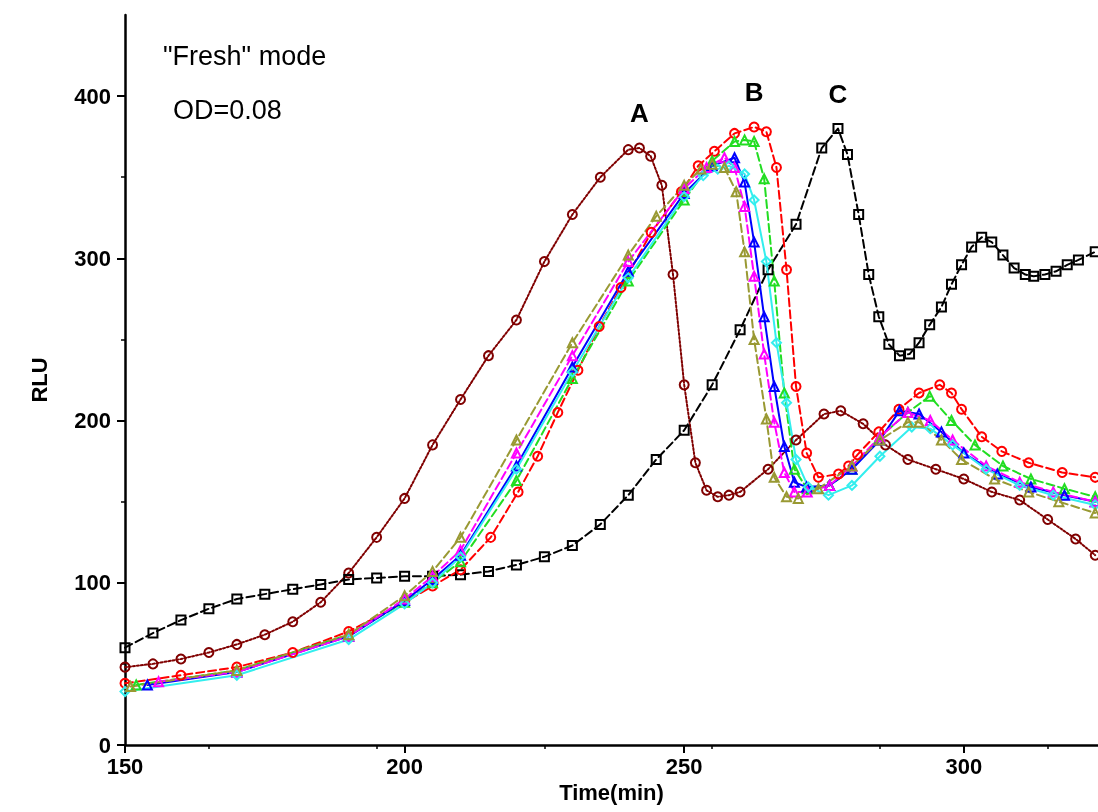 The width and height of the screenshot is (1098, 812). What do you see at coordinates (245, 55) in the screenshot?
I see `annotation: "Fresh" mode` at bounding box center [245, 55].